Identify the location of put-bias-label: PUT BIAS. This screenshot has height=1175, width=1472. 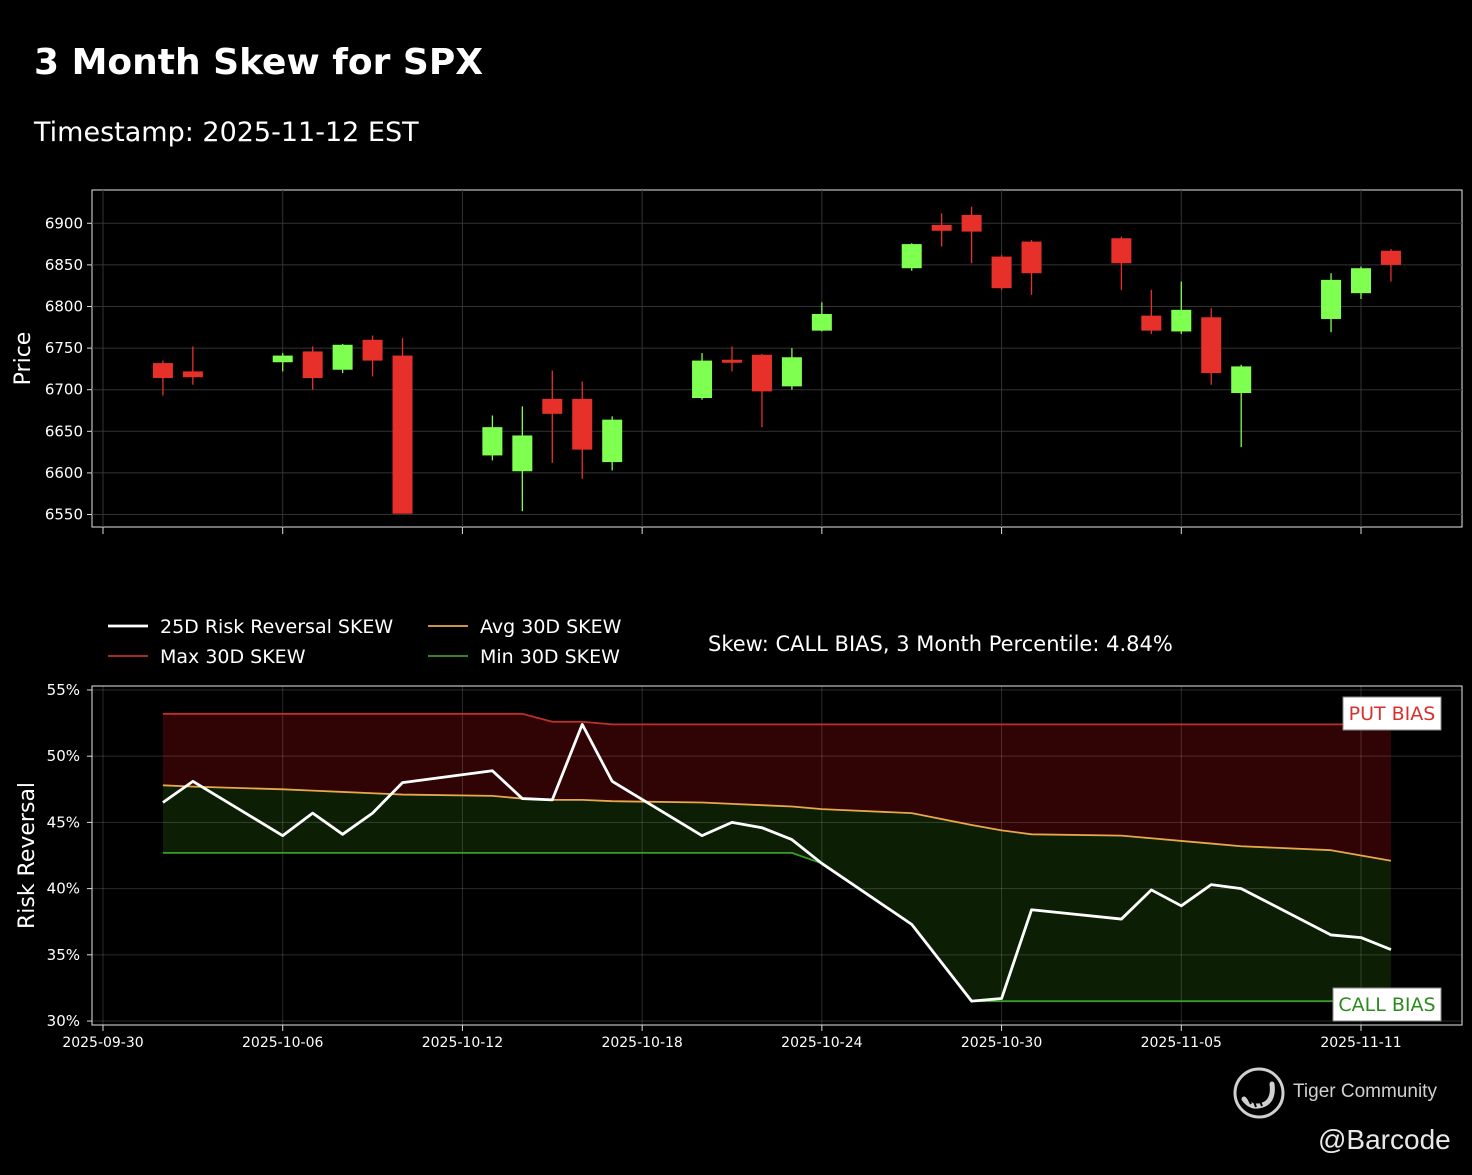
(1392, 714).